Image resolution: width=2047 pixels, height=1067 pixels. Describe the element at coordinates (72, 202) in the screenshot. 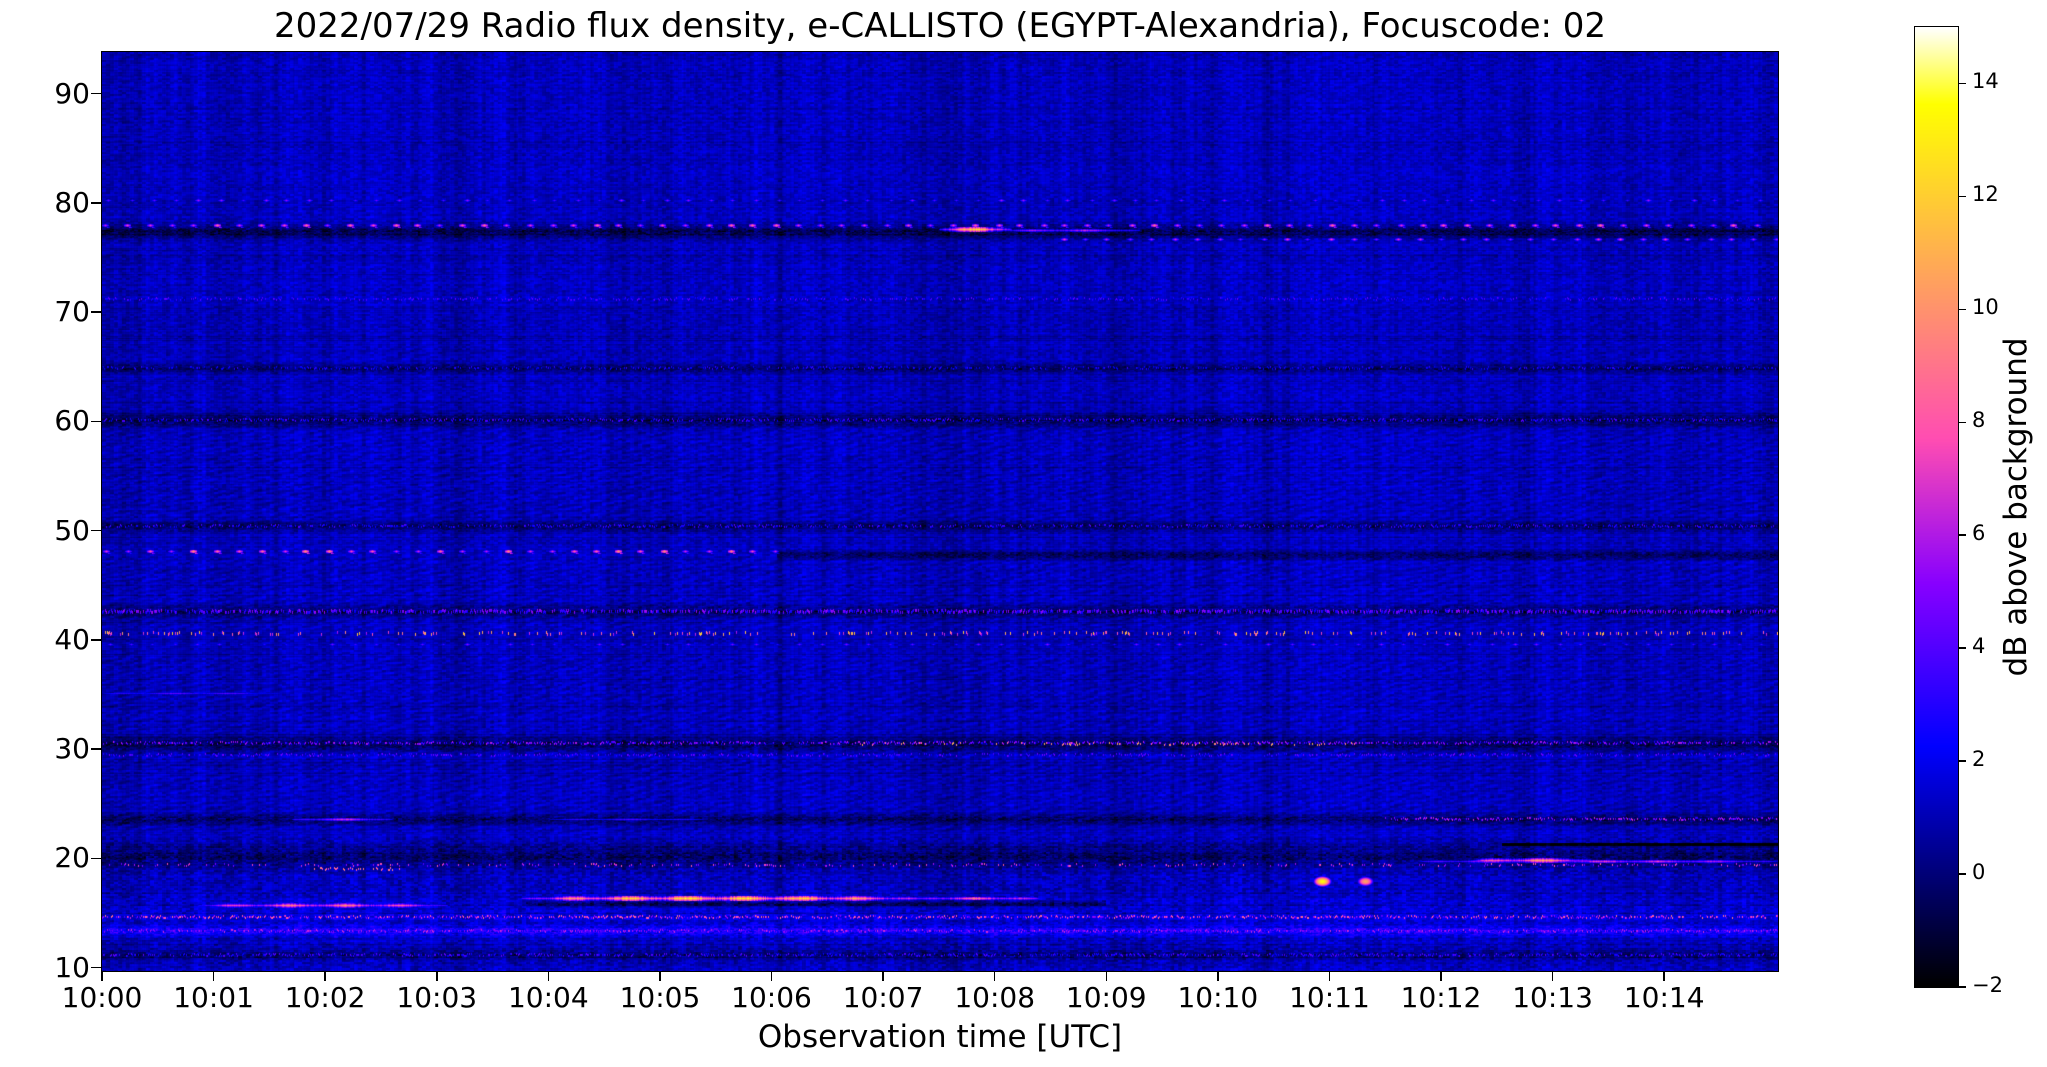

I see `y-tick-label: 80` at that location.